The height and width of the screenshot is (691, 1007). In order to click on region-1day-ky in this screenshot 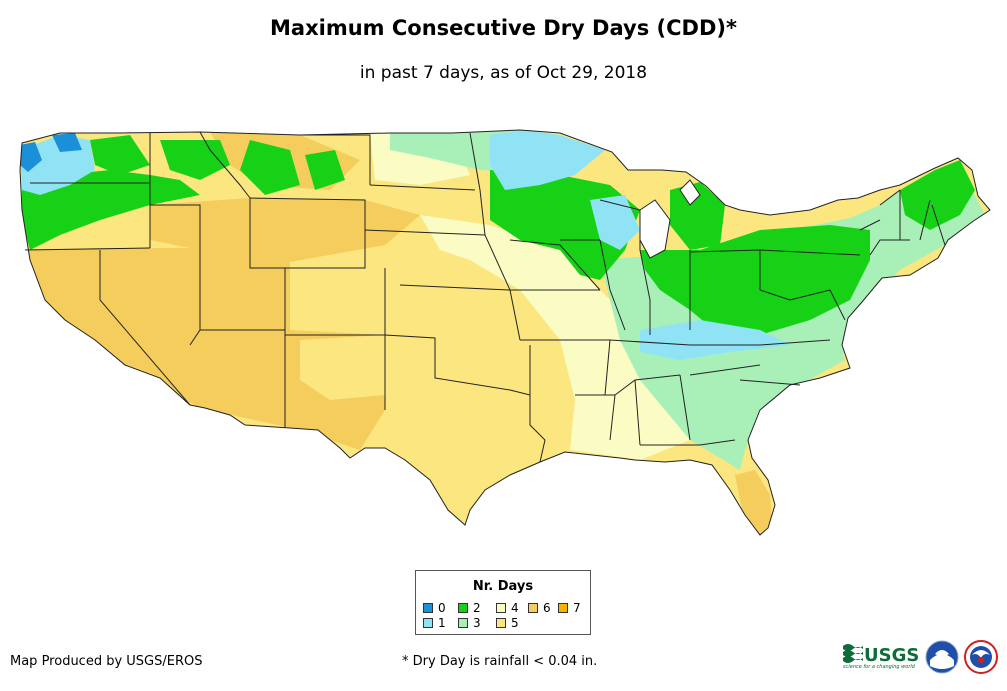, I will do `click(715, 340)`.